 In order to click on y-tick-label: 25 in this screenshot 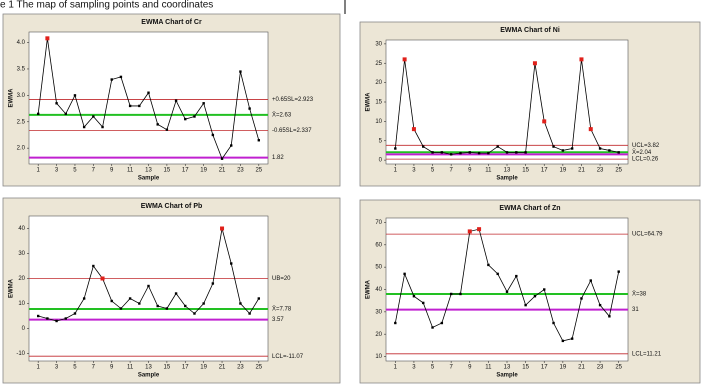, I will do `click(378, 64)`.